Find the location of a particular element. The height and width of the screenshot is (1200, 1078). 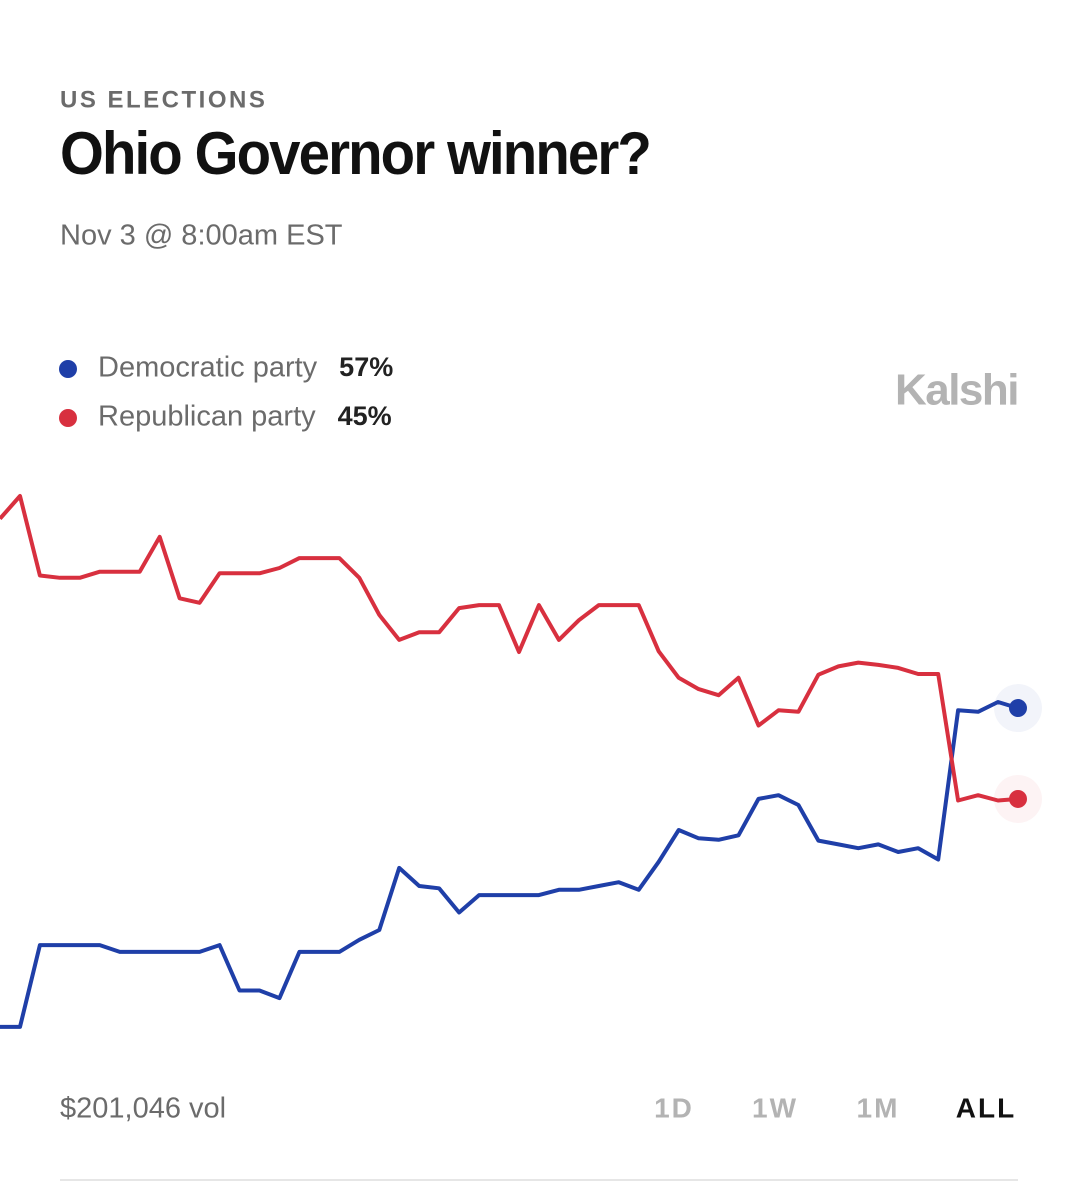

volume-label: $201,046 vol is located at coordinates (143, 1109).